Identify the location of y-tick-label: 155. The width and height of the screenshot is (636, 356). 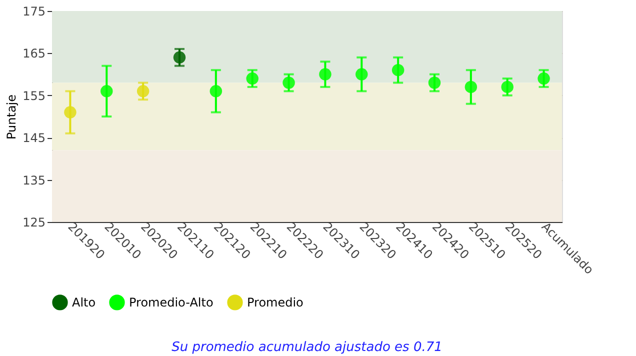
(34, 95).